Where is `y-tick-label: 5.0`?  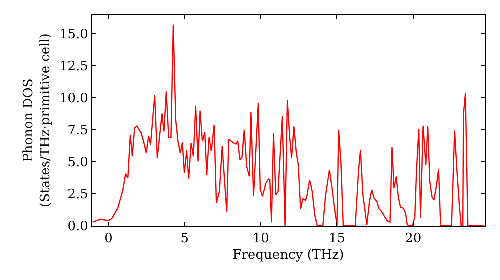 y-tick-label: 5.0 is located at coordinates (78, 163).